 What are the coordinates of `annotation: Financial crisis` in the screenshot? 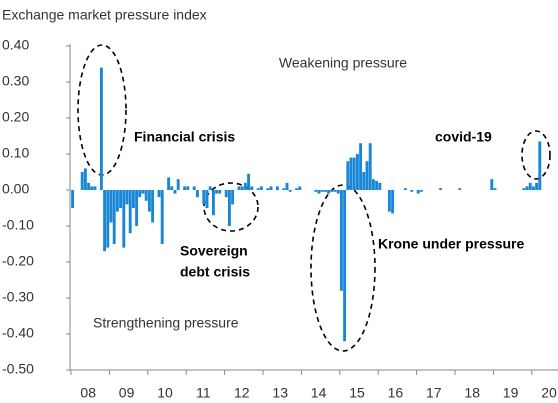 It's located at (184, 137).